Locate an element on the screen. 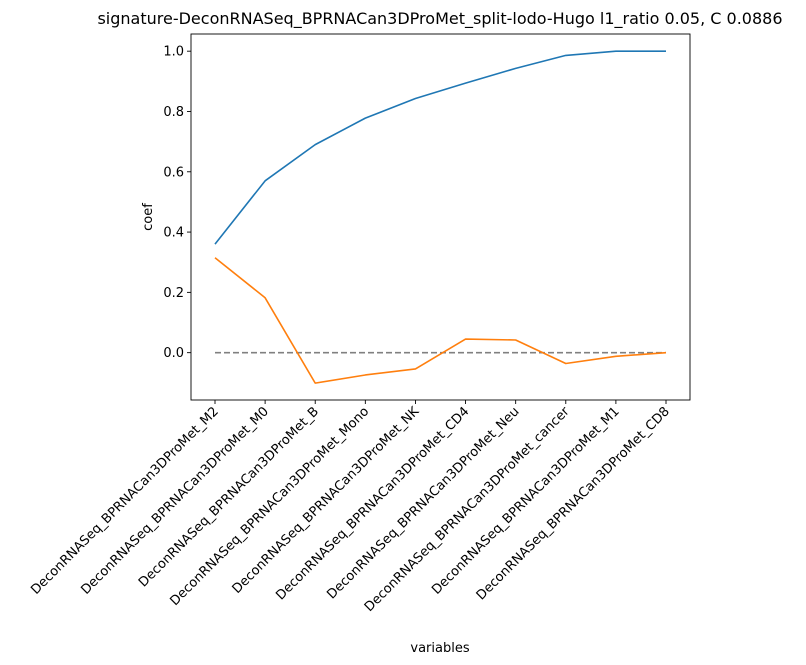 This screenshot has width=806, height=665. x-tick-label: DeconRNASeq_BPRNACan3DProMet_B is located at coordinates (229, 497).